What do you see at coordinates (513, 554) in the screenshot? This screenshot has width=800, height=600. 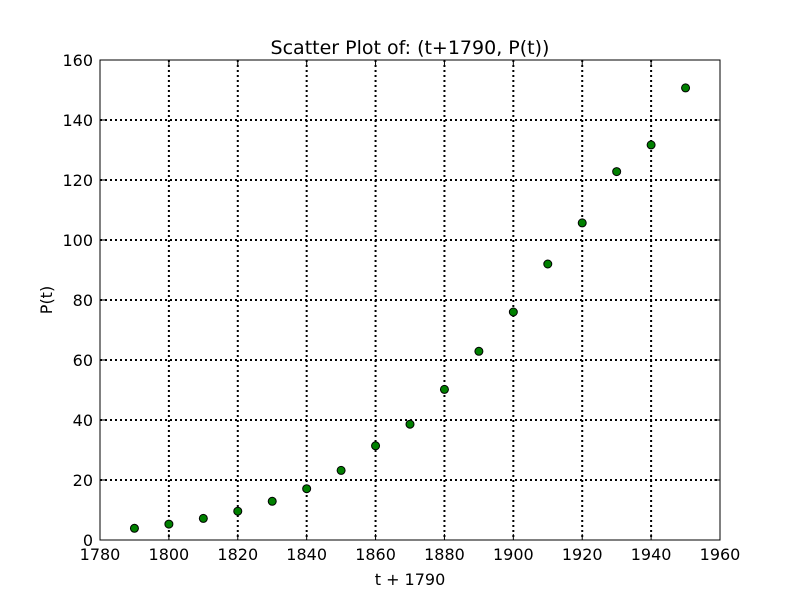 I see `x-tick-label: 1900` at bounding box center [513, 554].